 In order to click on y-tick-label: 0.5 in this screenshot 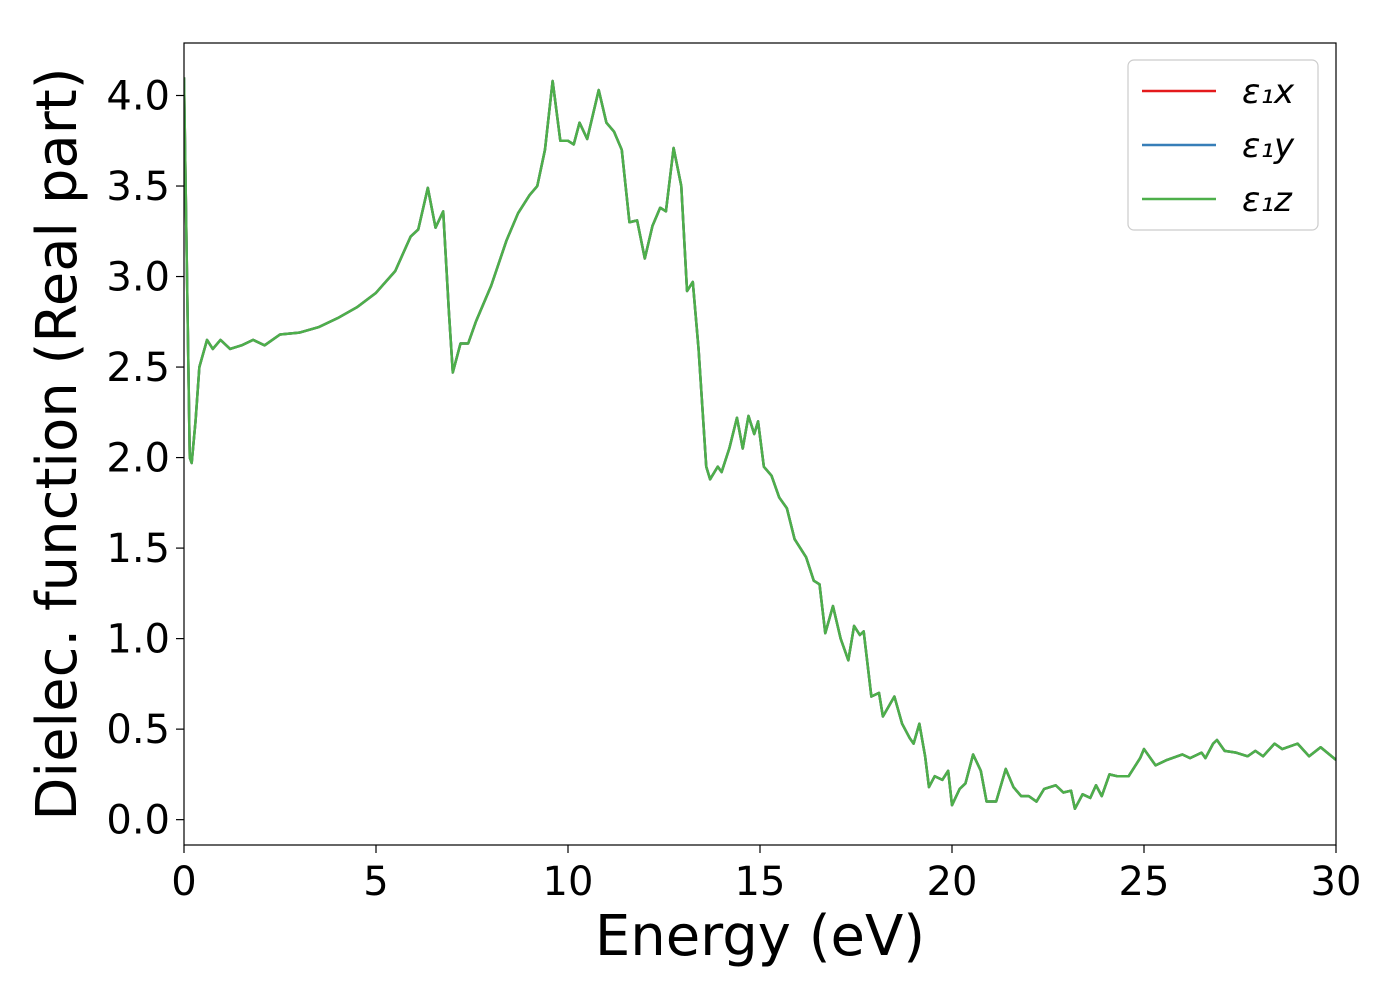, I will do `click(138, 730)`.